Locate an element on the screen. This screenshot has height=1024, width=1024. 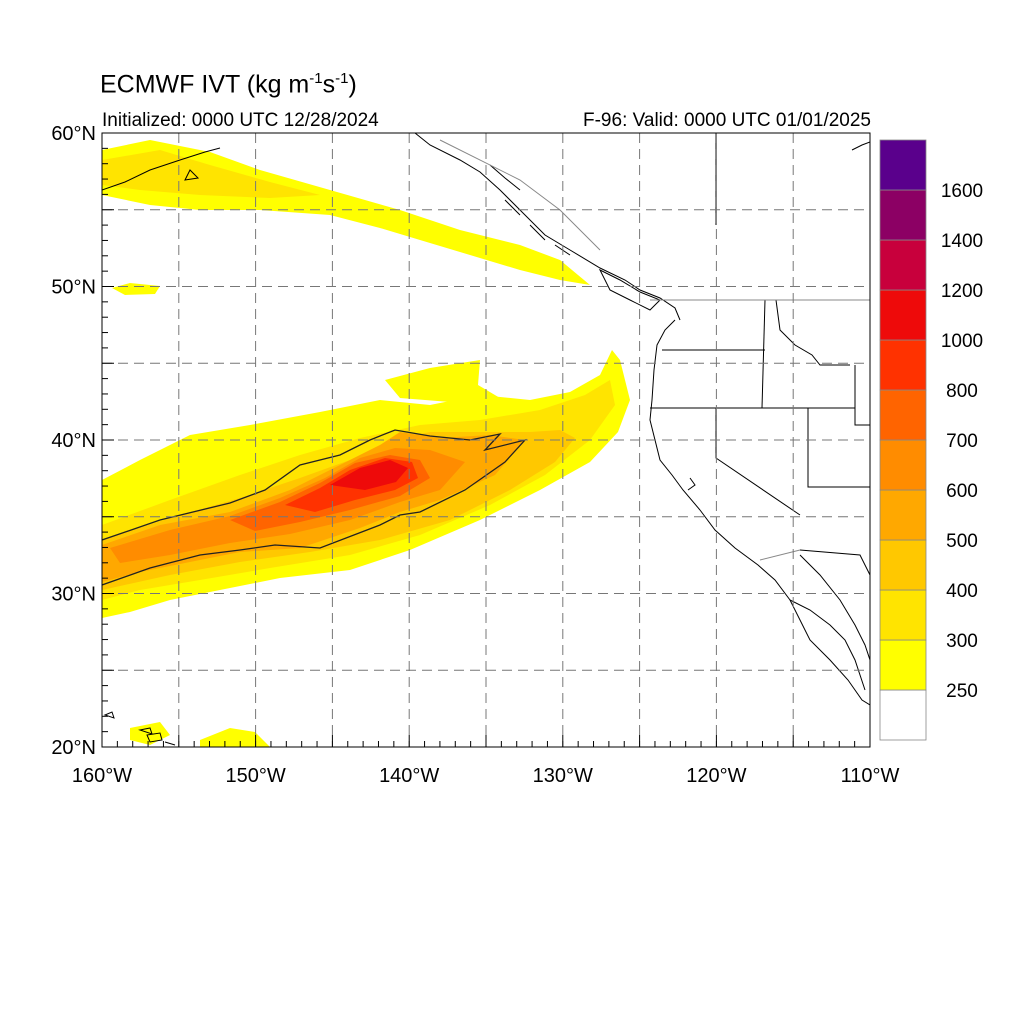
hudson-coast is located at coordinates (860, 146).